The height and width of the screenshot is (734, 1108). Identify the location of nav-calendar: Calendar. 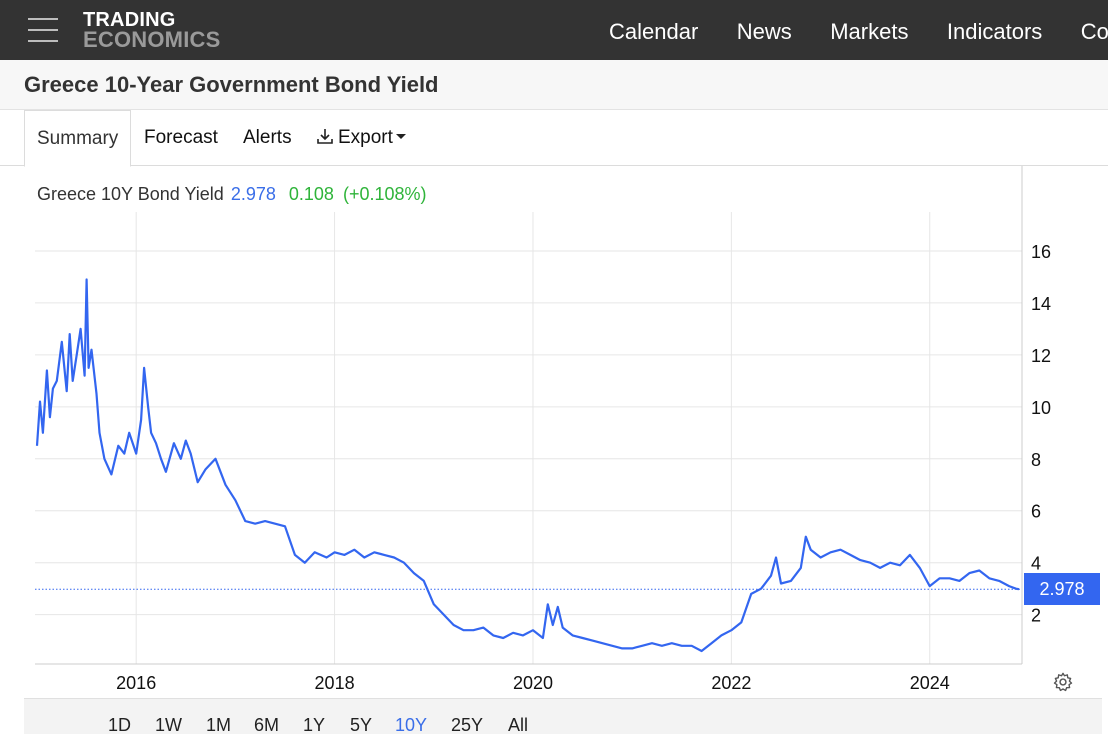
(654, 31).